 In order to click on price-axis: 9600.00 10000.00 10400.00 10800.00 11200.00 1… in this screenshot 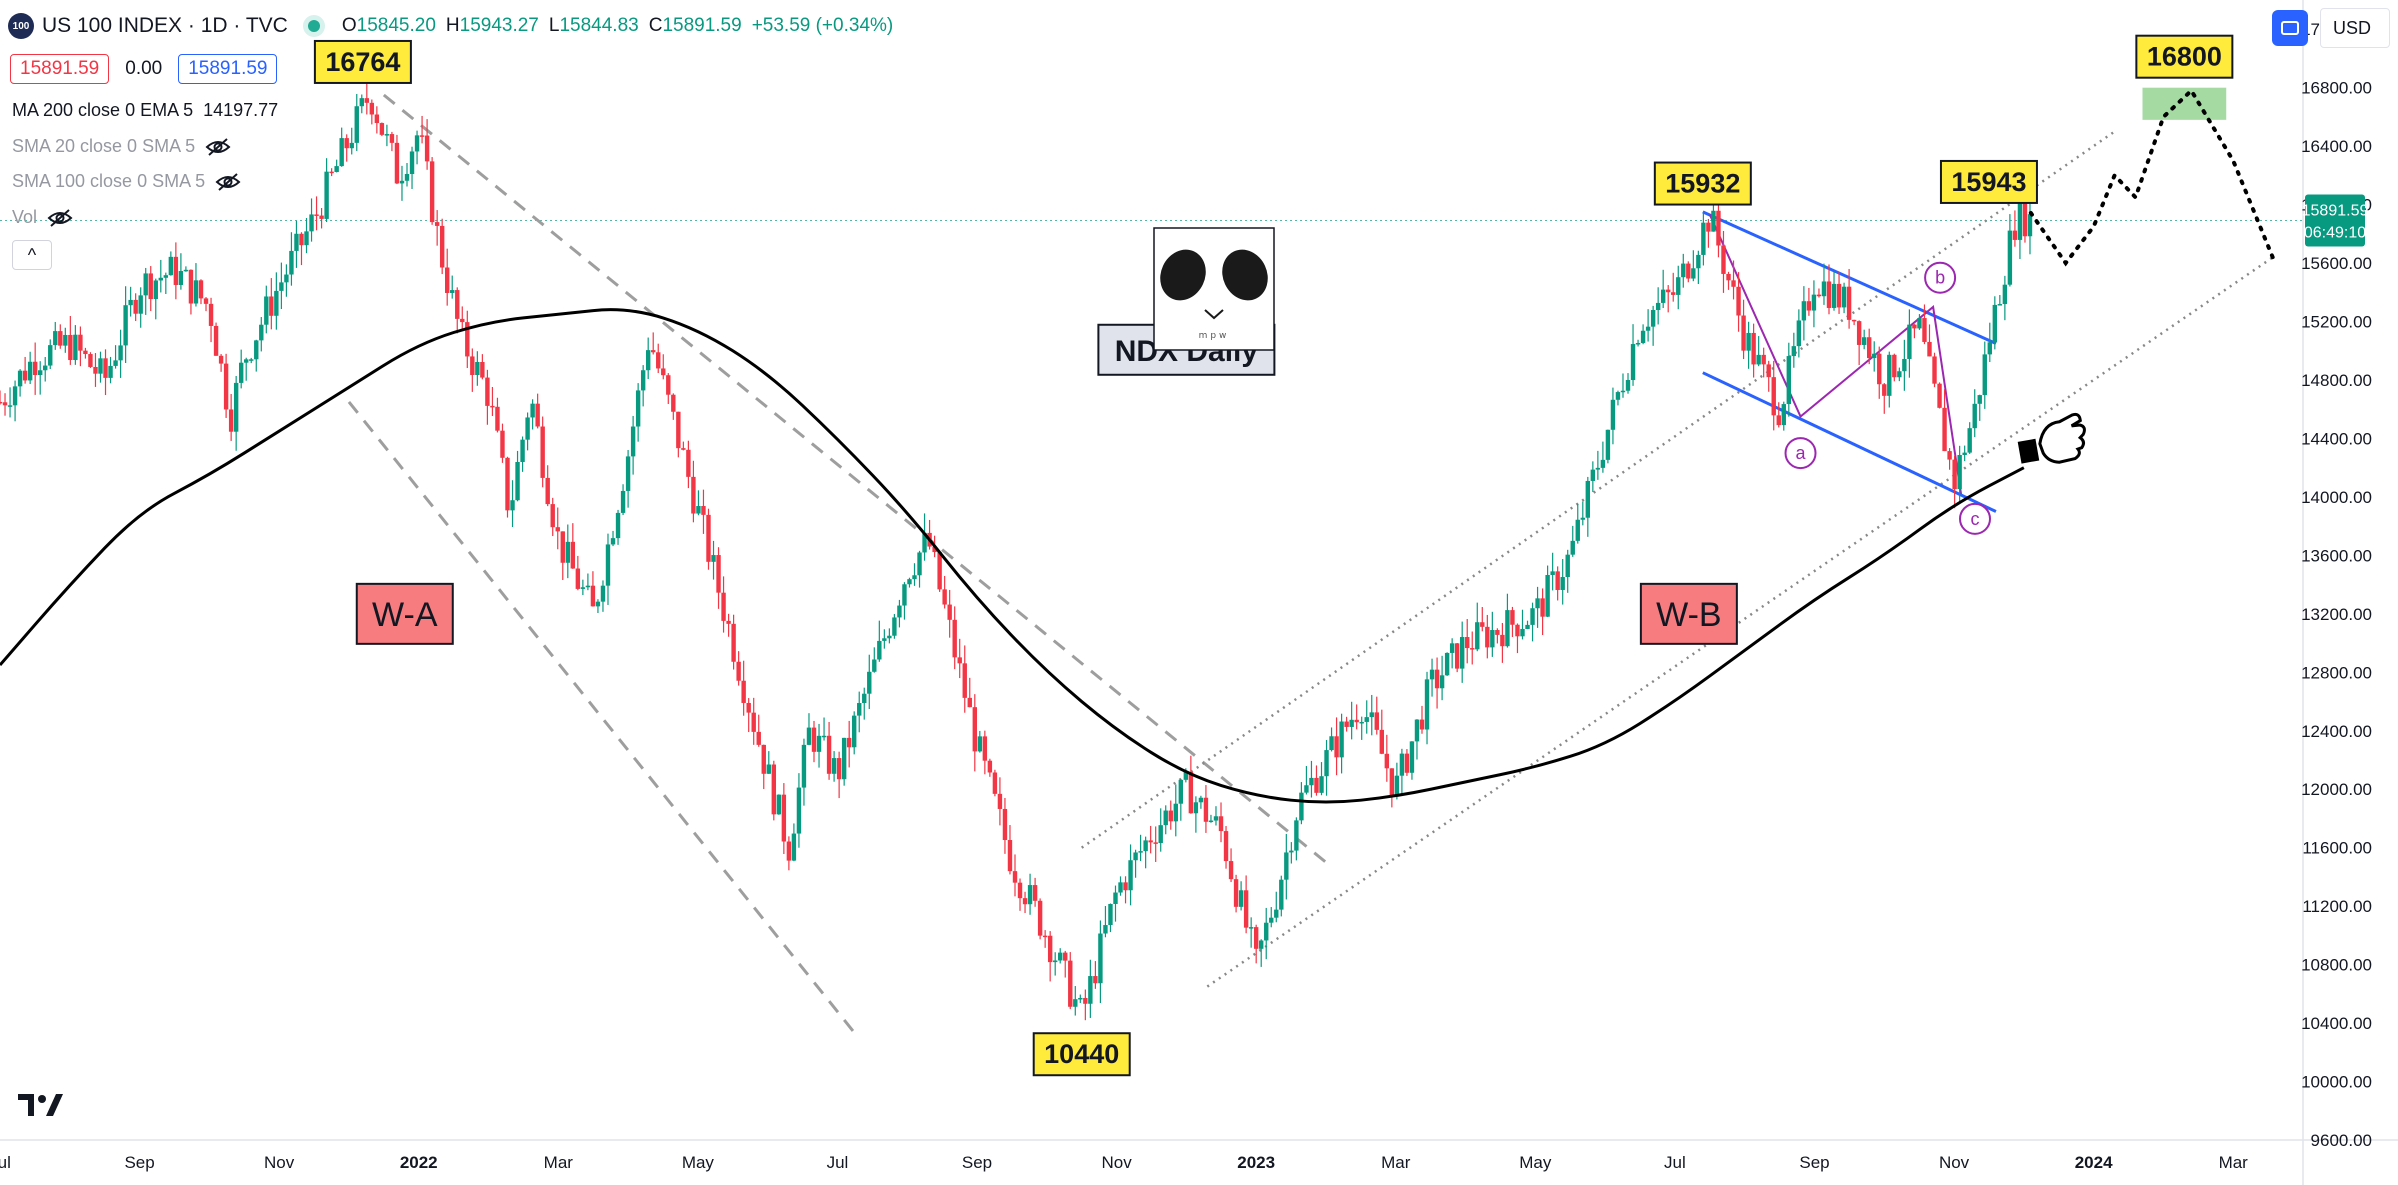, I will do `click(2336, 585)`.